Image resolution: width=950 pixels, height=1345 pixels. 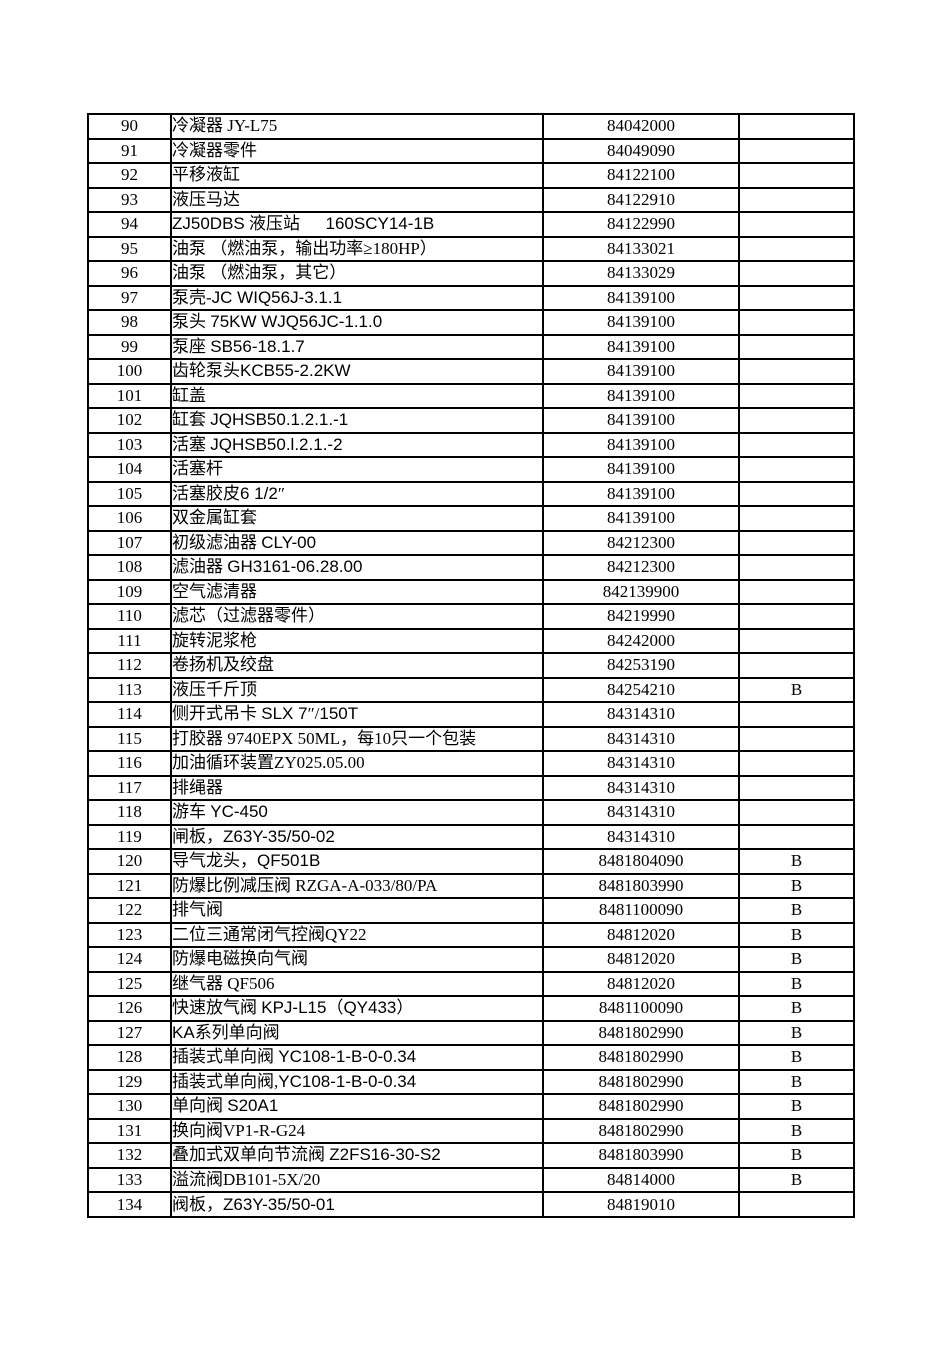 What do you see at coordinates (129, 322) in the screenshot?
I see `row-number-cell: 98` at bounding box center [129, 322].